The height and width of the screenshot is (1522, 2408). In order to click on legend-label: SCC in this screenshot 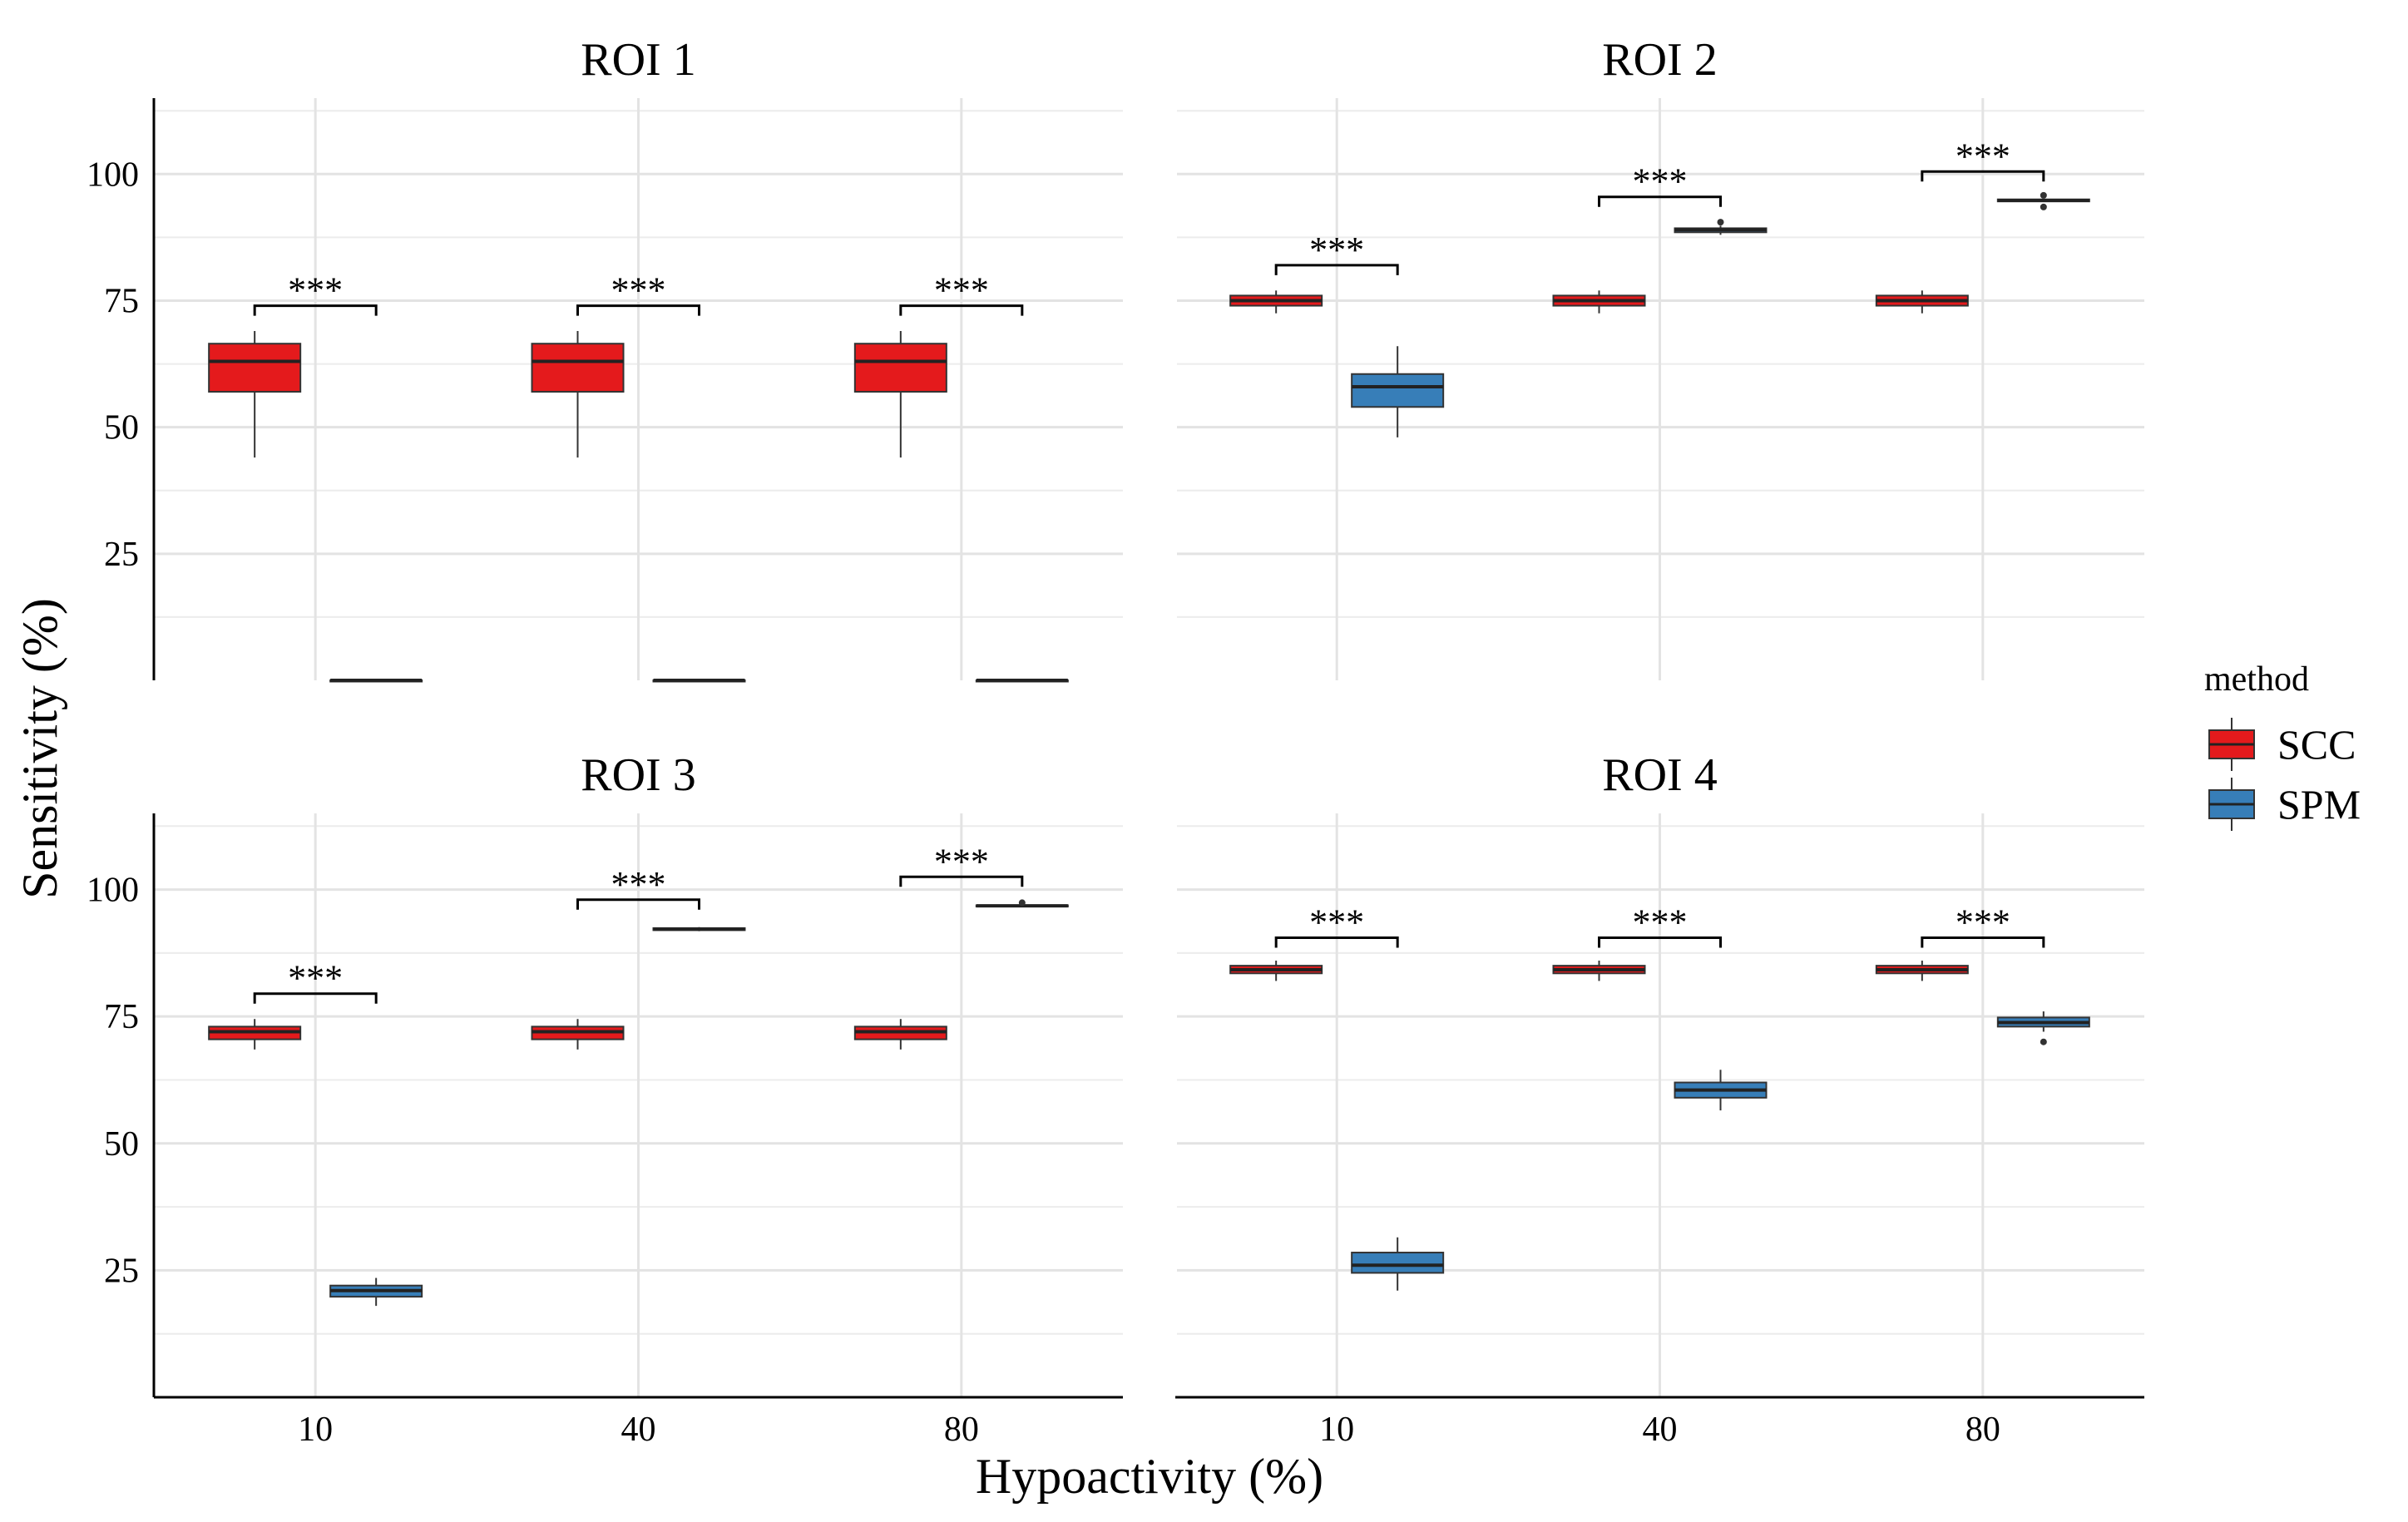, I will do `click(2316, 744)`.